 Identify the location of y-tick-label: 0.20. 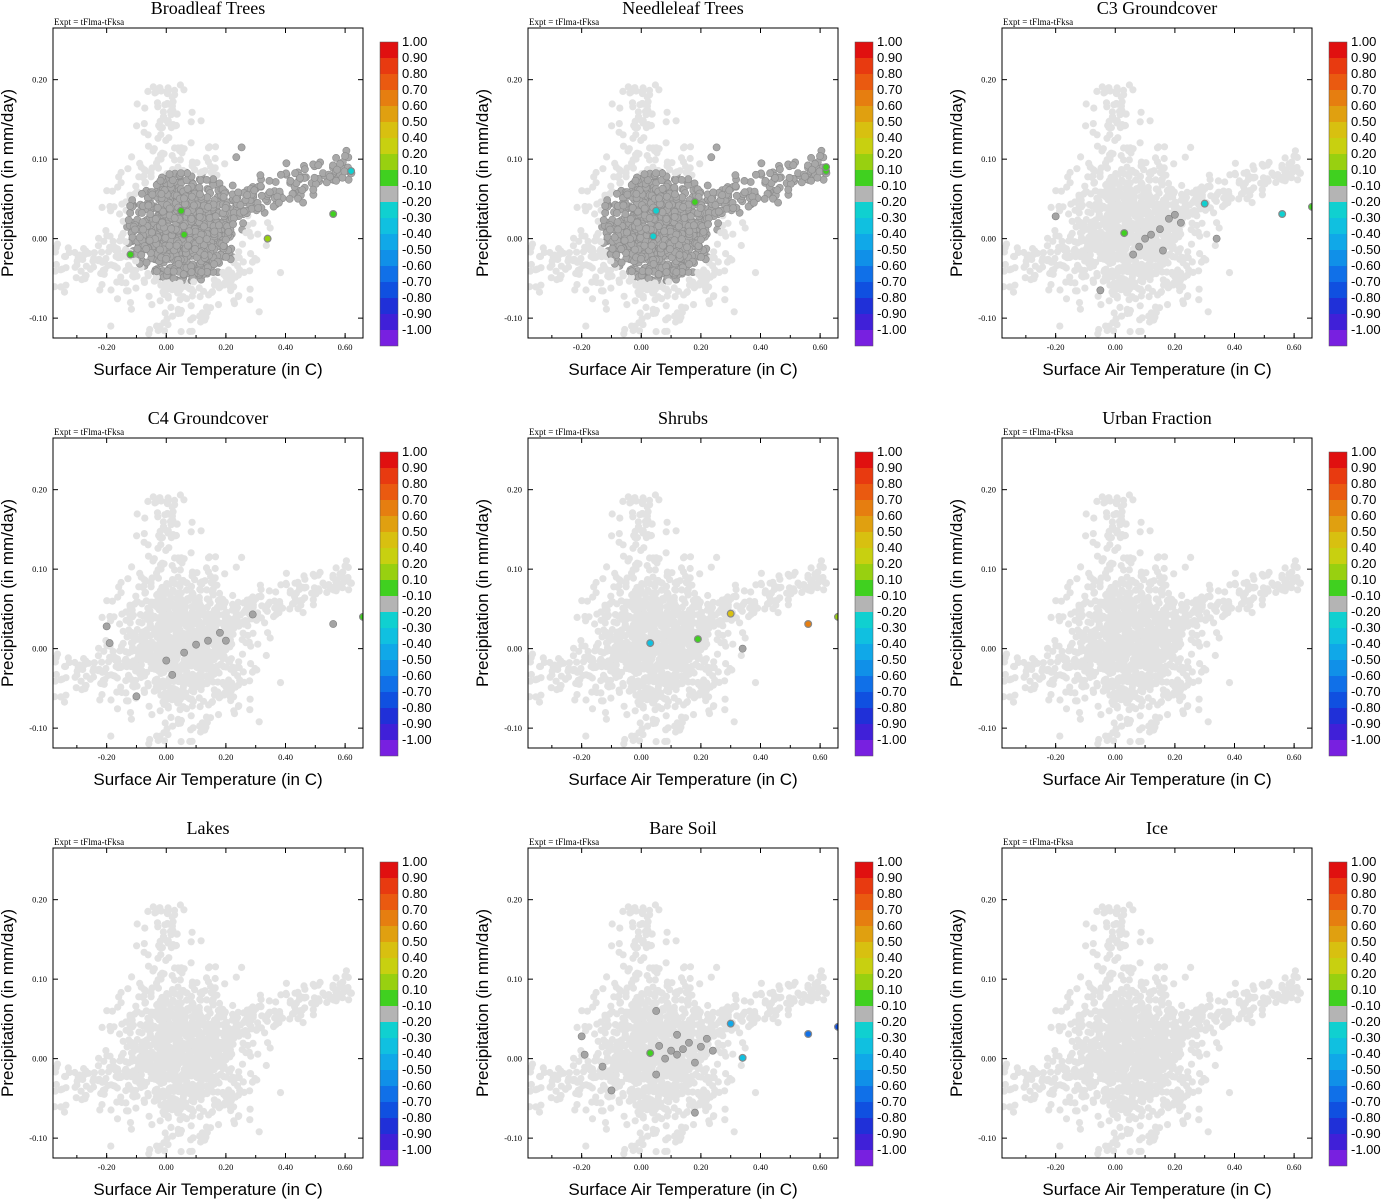
(988, 80).